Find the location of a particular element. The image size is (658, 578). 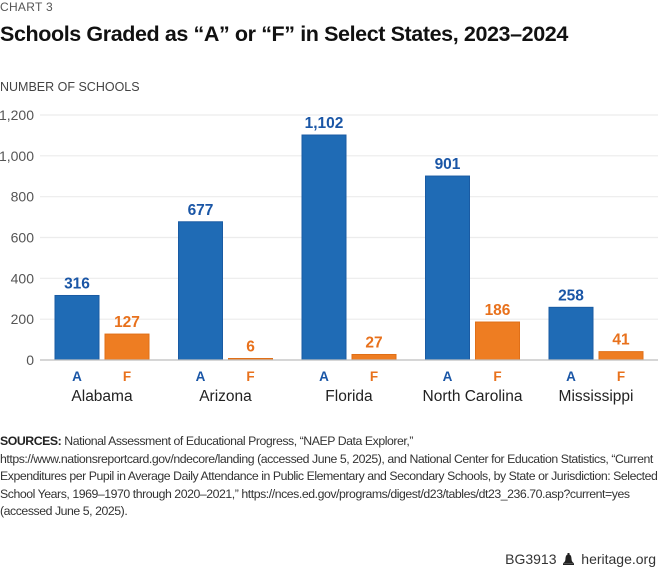

bar-a-mississippi is located at coordinates (571, 333).